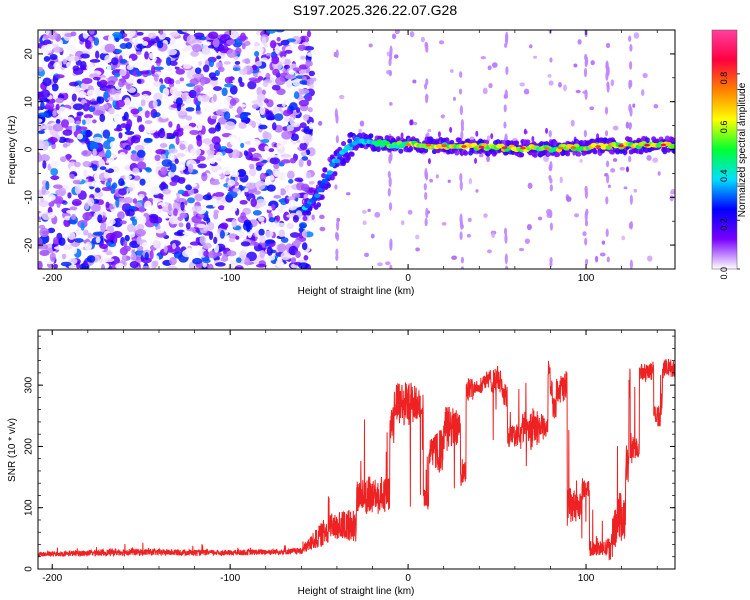 The height and width of the screenshot is (600, 750). What do you see at coordinates (464, 146) in the screenshot?
I see `ridge-hotspot` at bounding box center [464, 146].